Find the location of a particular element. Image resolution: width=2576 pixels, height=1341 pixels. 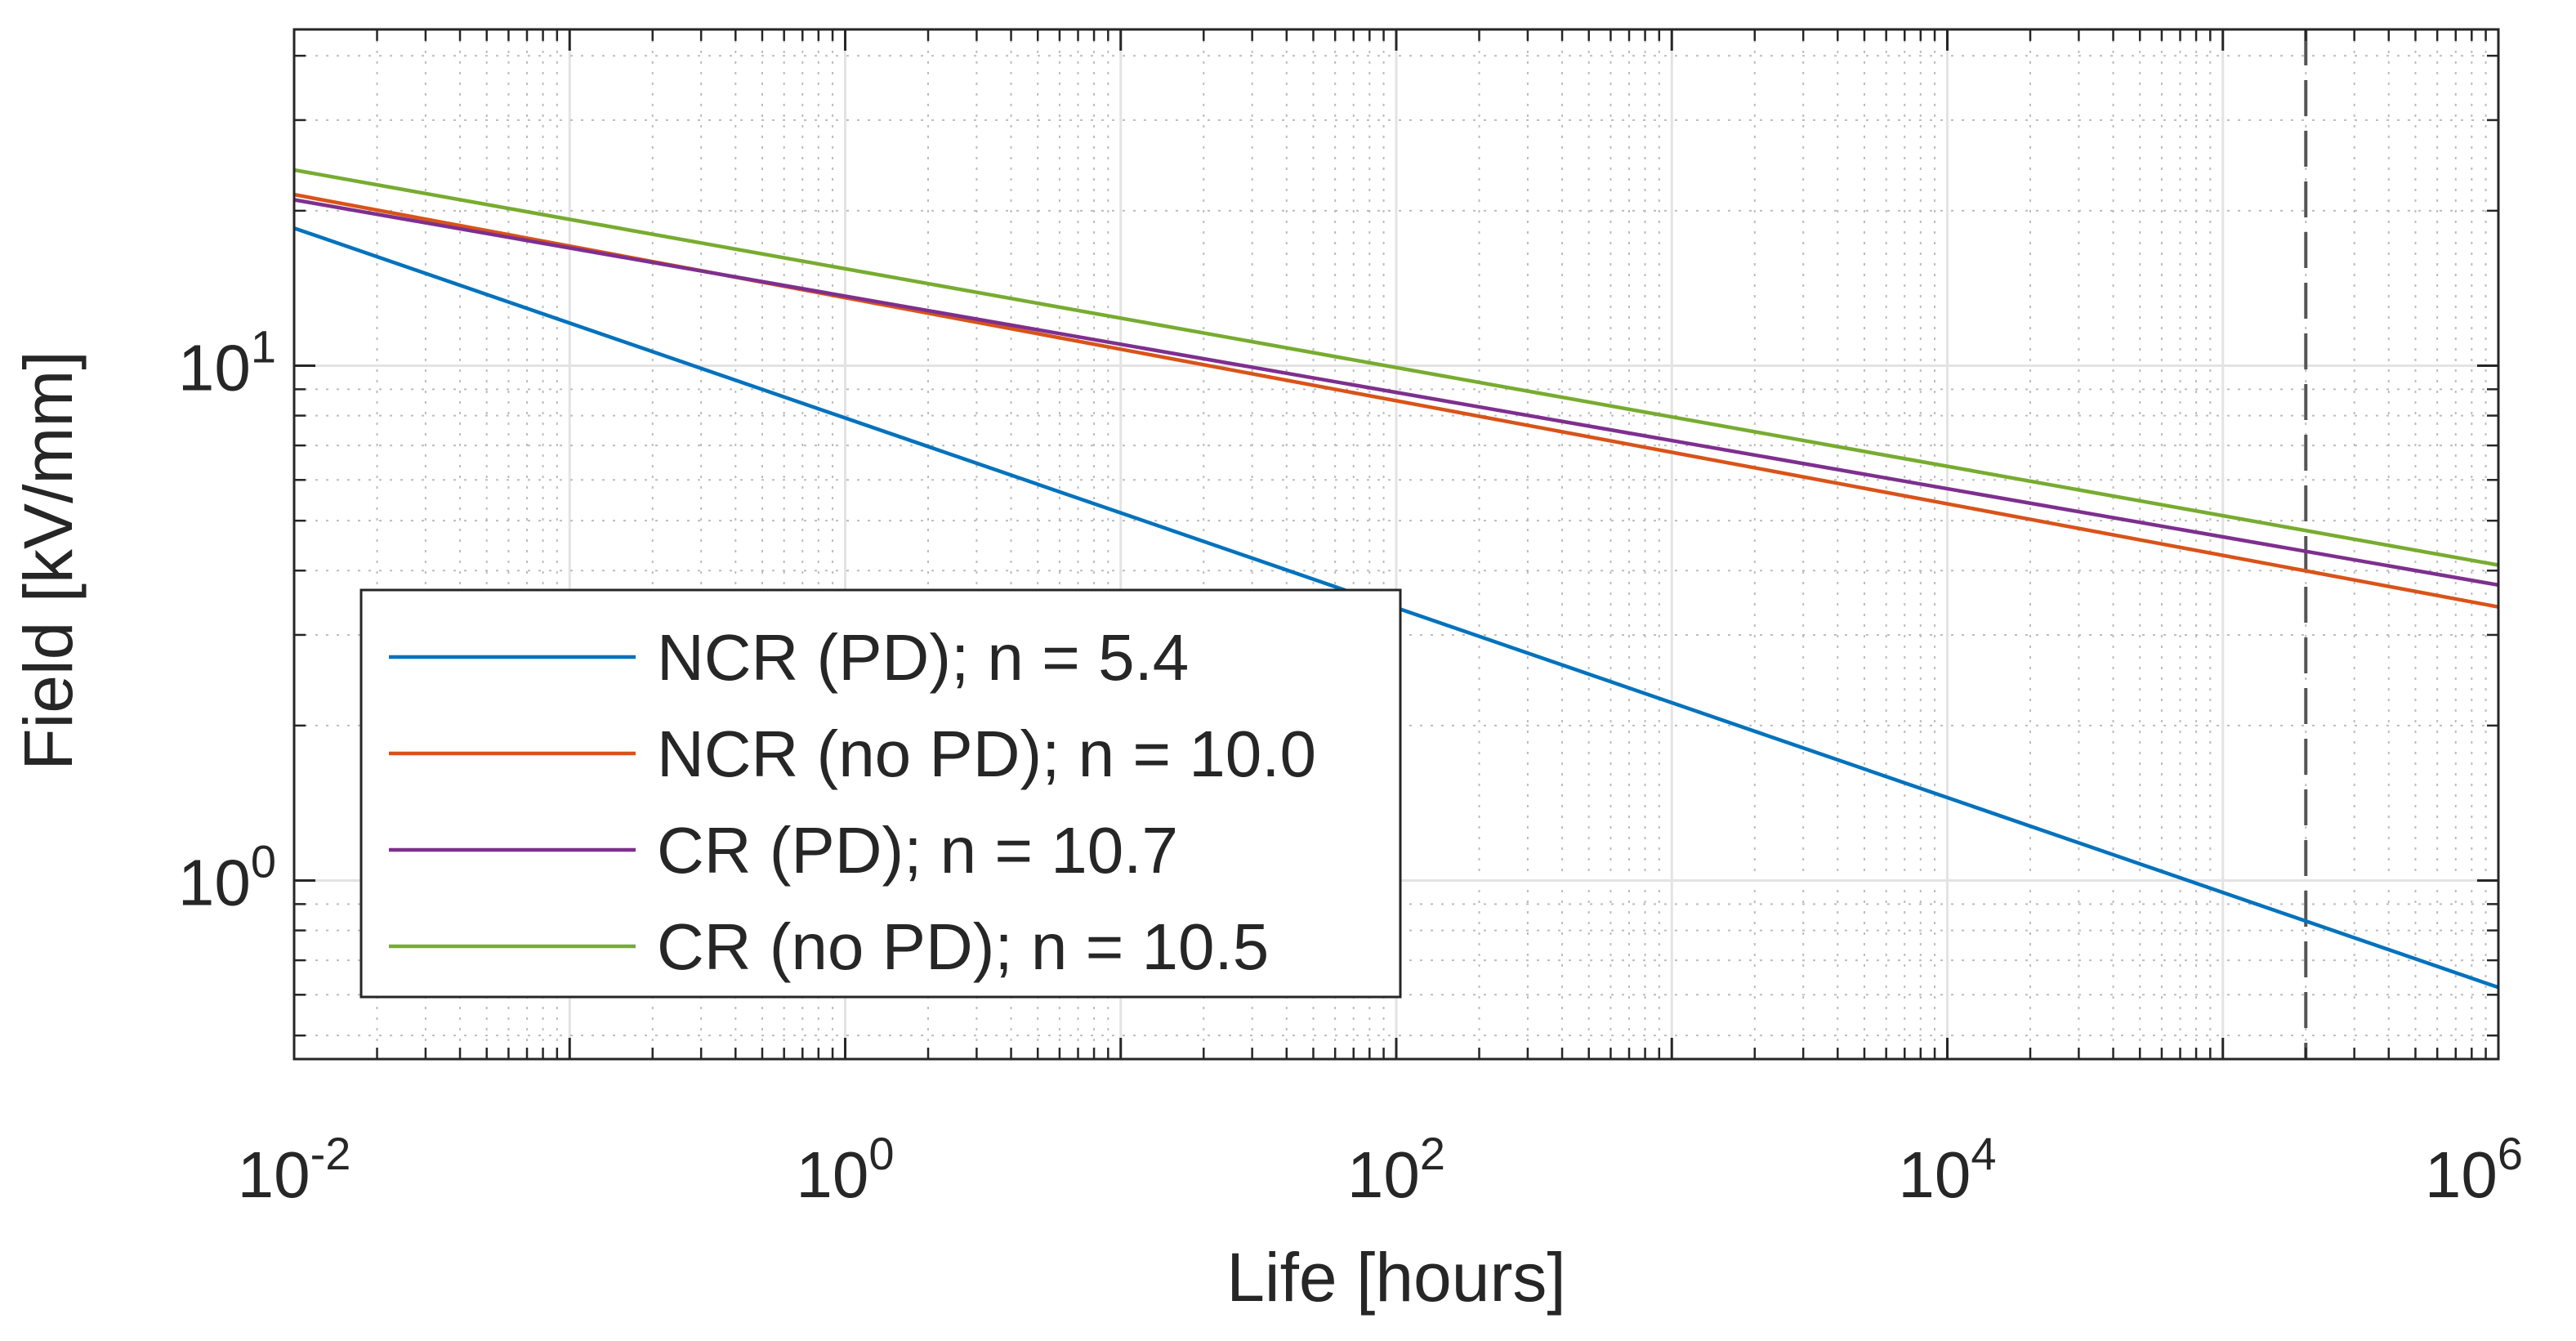

y-tick-label: 10¹ is located at coordinates (227, 363).